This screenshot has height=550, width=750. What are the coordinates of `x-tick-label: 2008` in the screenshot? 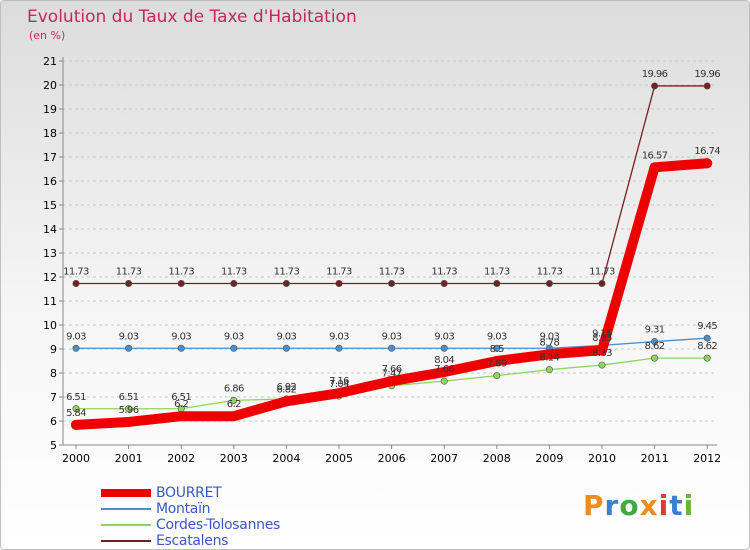 It's located at (497, 458).